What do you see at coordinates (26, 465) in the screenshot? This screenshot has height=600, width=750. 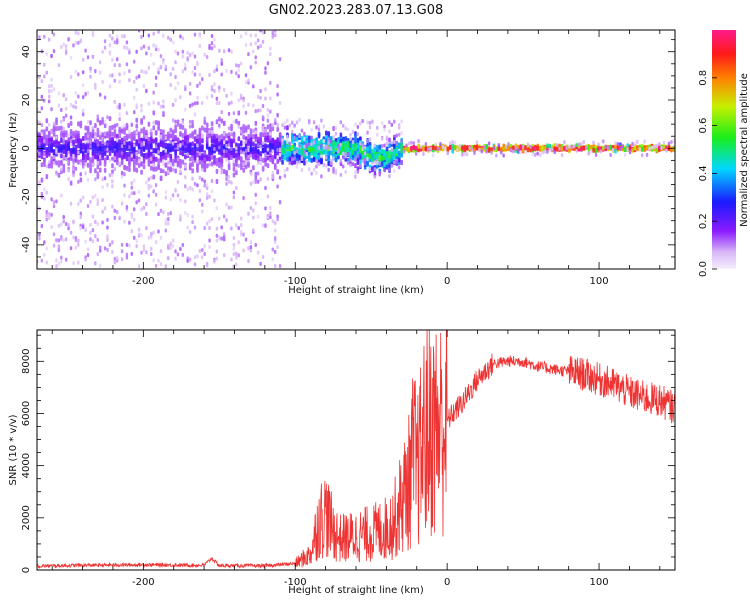 I see `snr-y-tick-label: 4000` at bounding box center [26, 465].